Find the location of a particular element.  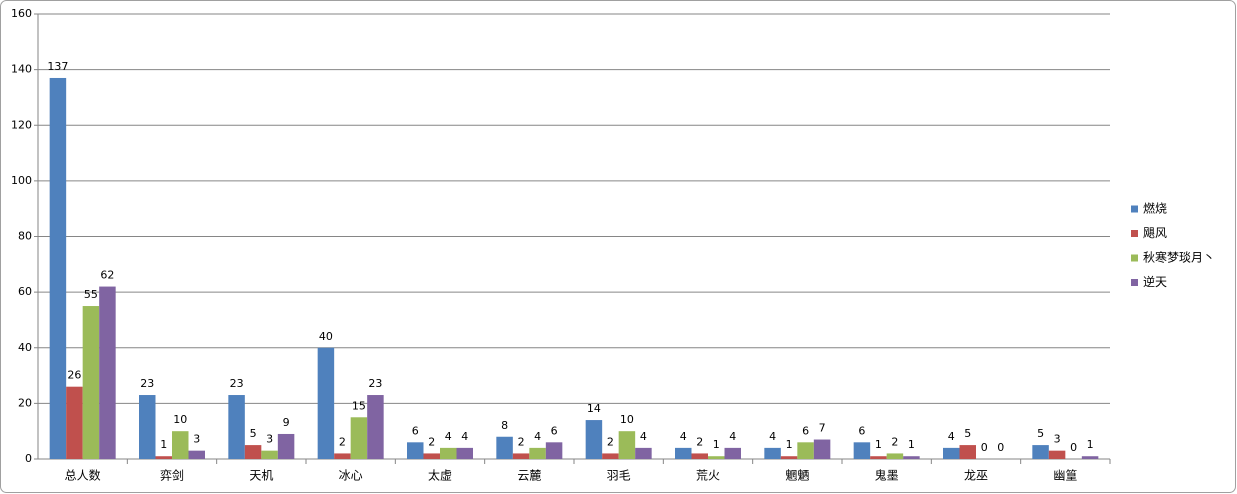

x-tick-label: 幽篁 is located at coordinates (1065, 475).